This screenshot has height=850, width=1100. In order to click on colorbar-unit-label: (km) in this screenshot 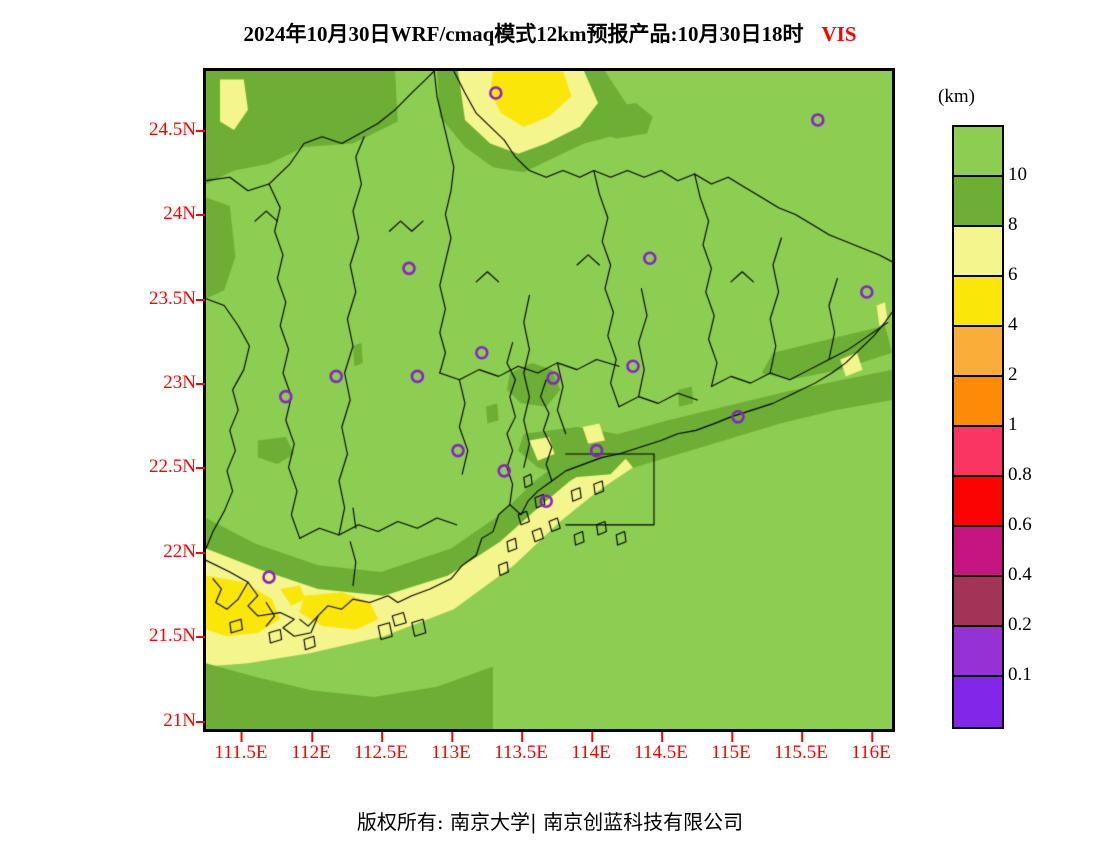, I will do `click(956, 96)`.